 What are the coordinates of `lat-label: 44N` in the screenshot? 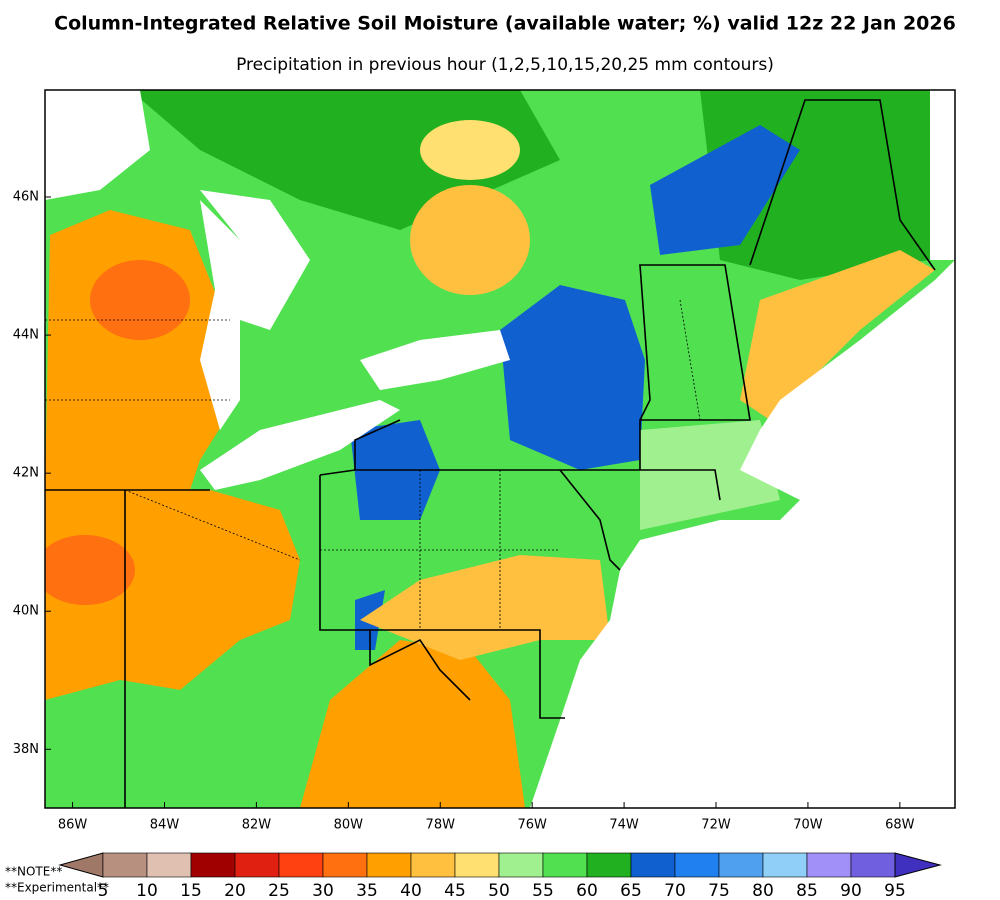 It's located at (26, 335).